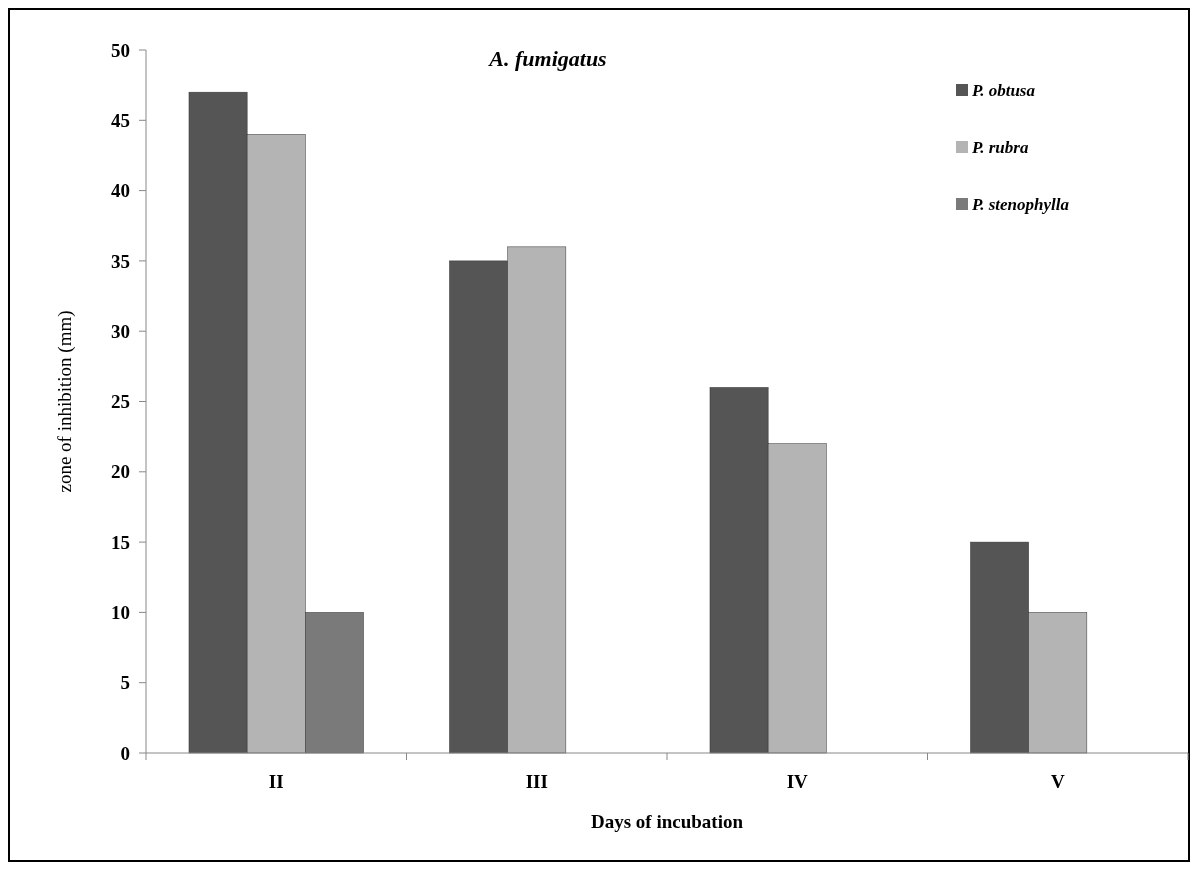  I want to click on y-tick-label: 10, so click(120, 613).